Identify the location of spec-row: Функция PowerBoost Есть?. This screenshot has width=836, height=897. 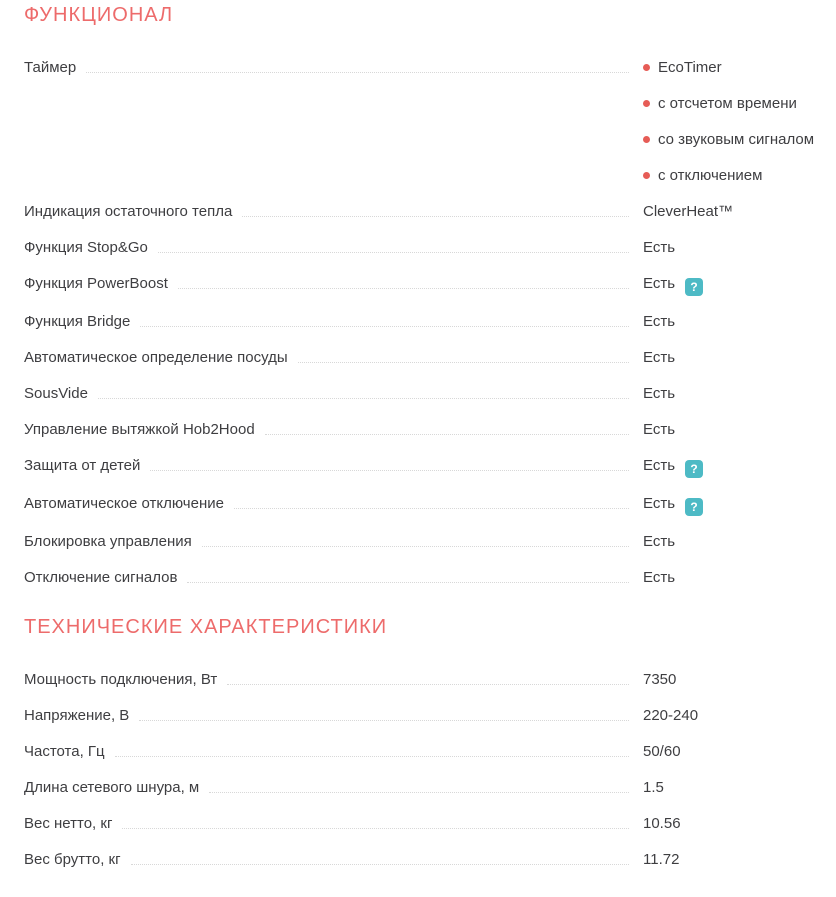
(430, 284).